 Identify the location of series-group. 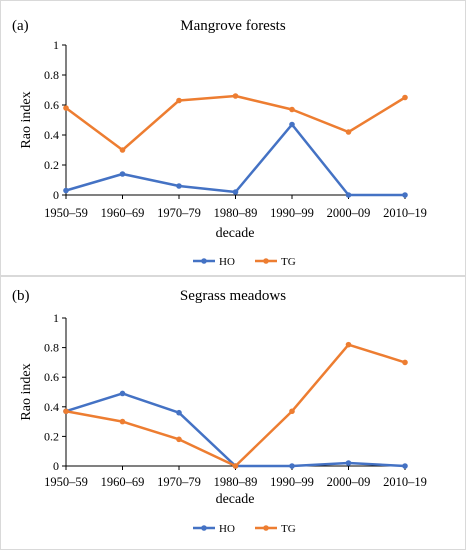
(235, 145).